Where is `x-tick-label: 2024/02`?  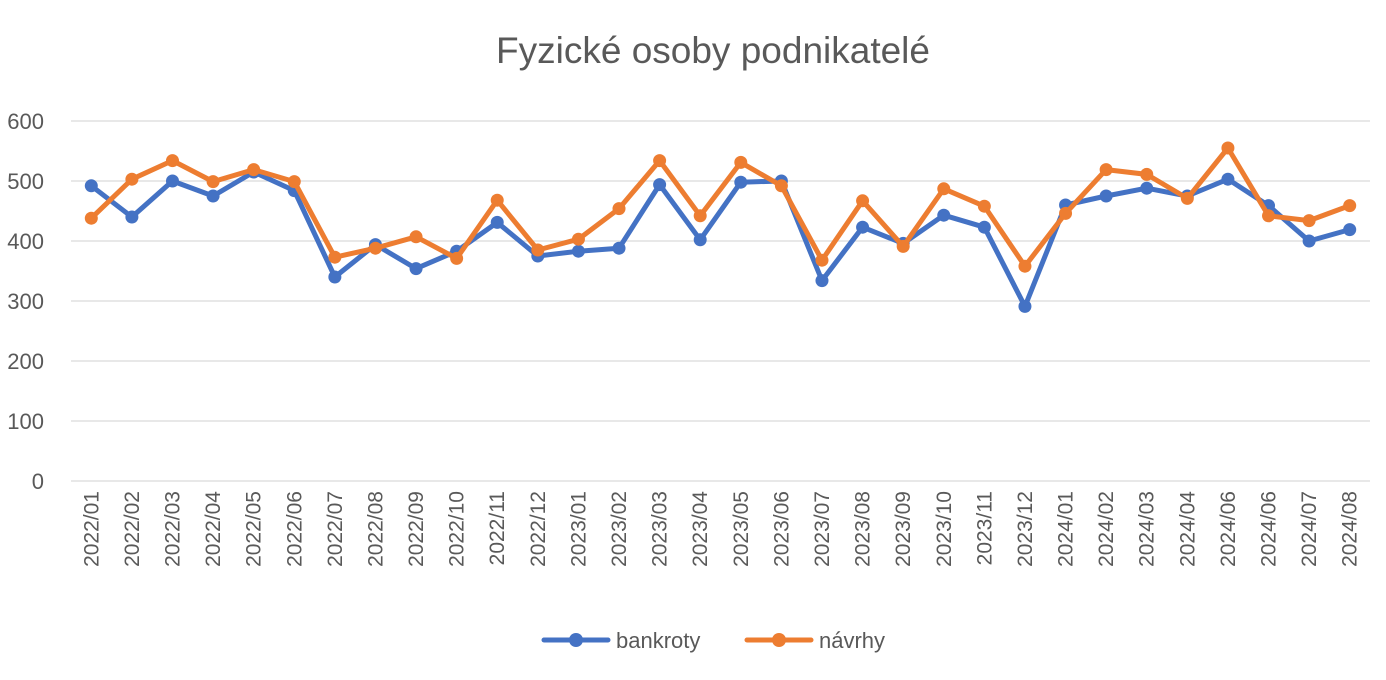
x-tick-label: 2024/02 is located at coordinates (1106, 529).